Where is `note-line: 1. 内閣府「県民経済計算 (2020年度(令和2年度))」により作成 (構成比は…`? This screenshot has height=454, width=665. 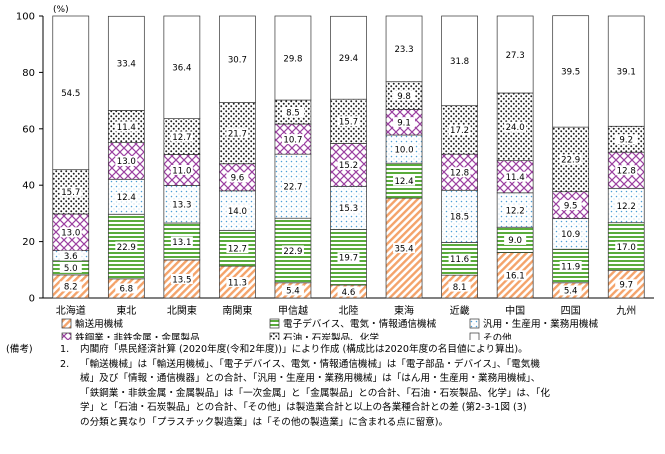
note-line: 1. 内閣府「県民経済計算 (2020年度(令和2年度))」により作成 (構成比は… is located at coordinates (332, 350).